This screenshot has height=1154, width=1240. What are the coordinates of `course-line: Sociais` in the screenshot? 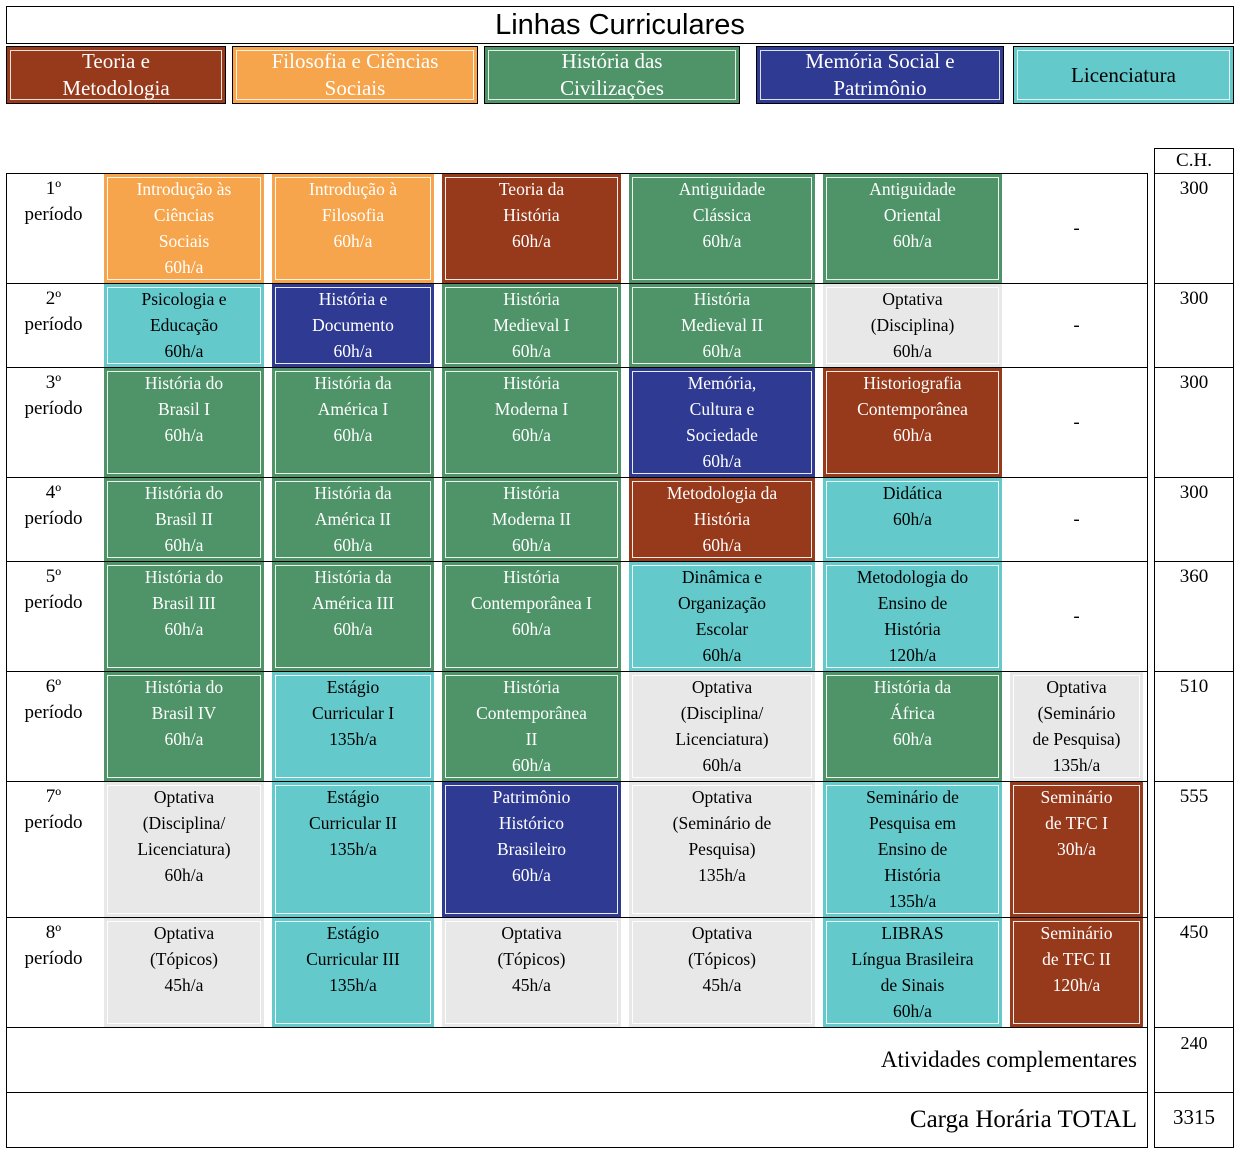 It's located at (184, 241).